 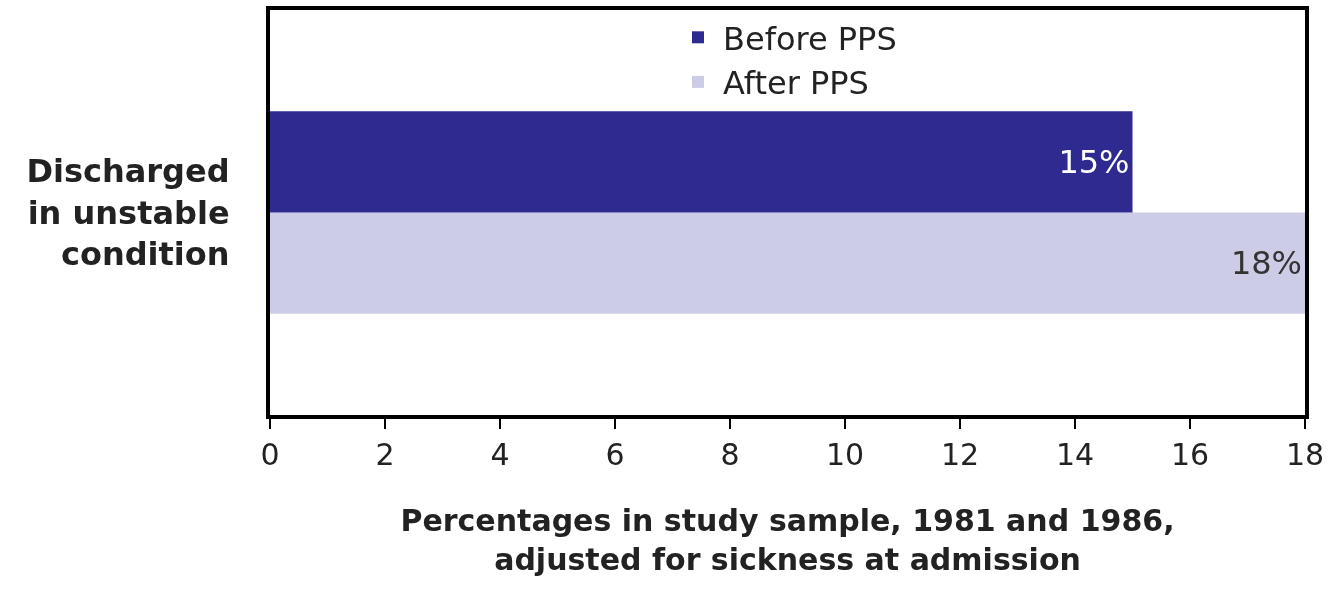 I want to click on x-tick-label: 14, so click(x=1075, y=454).